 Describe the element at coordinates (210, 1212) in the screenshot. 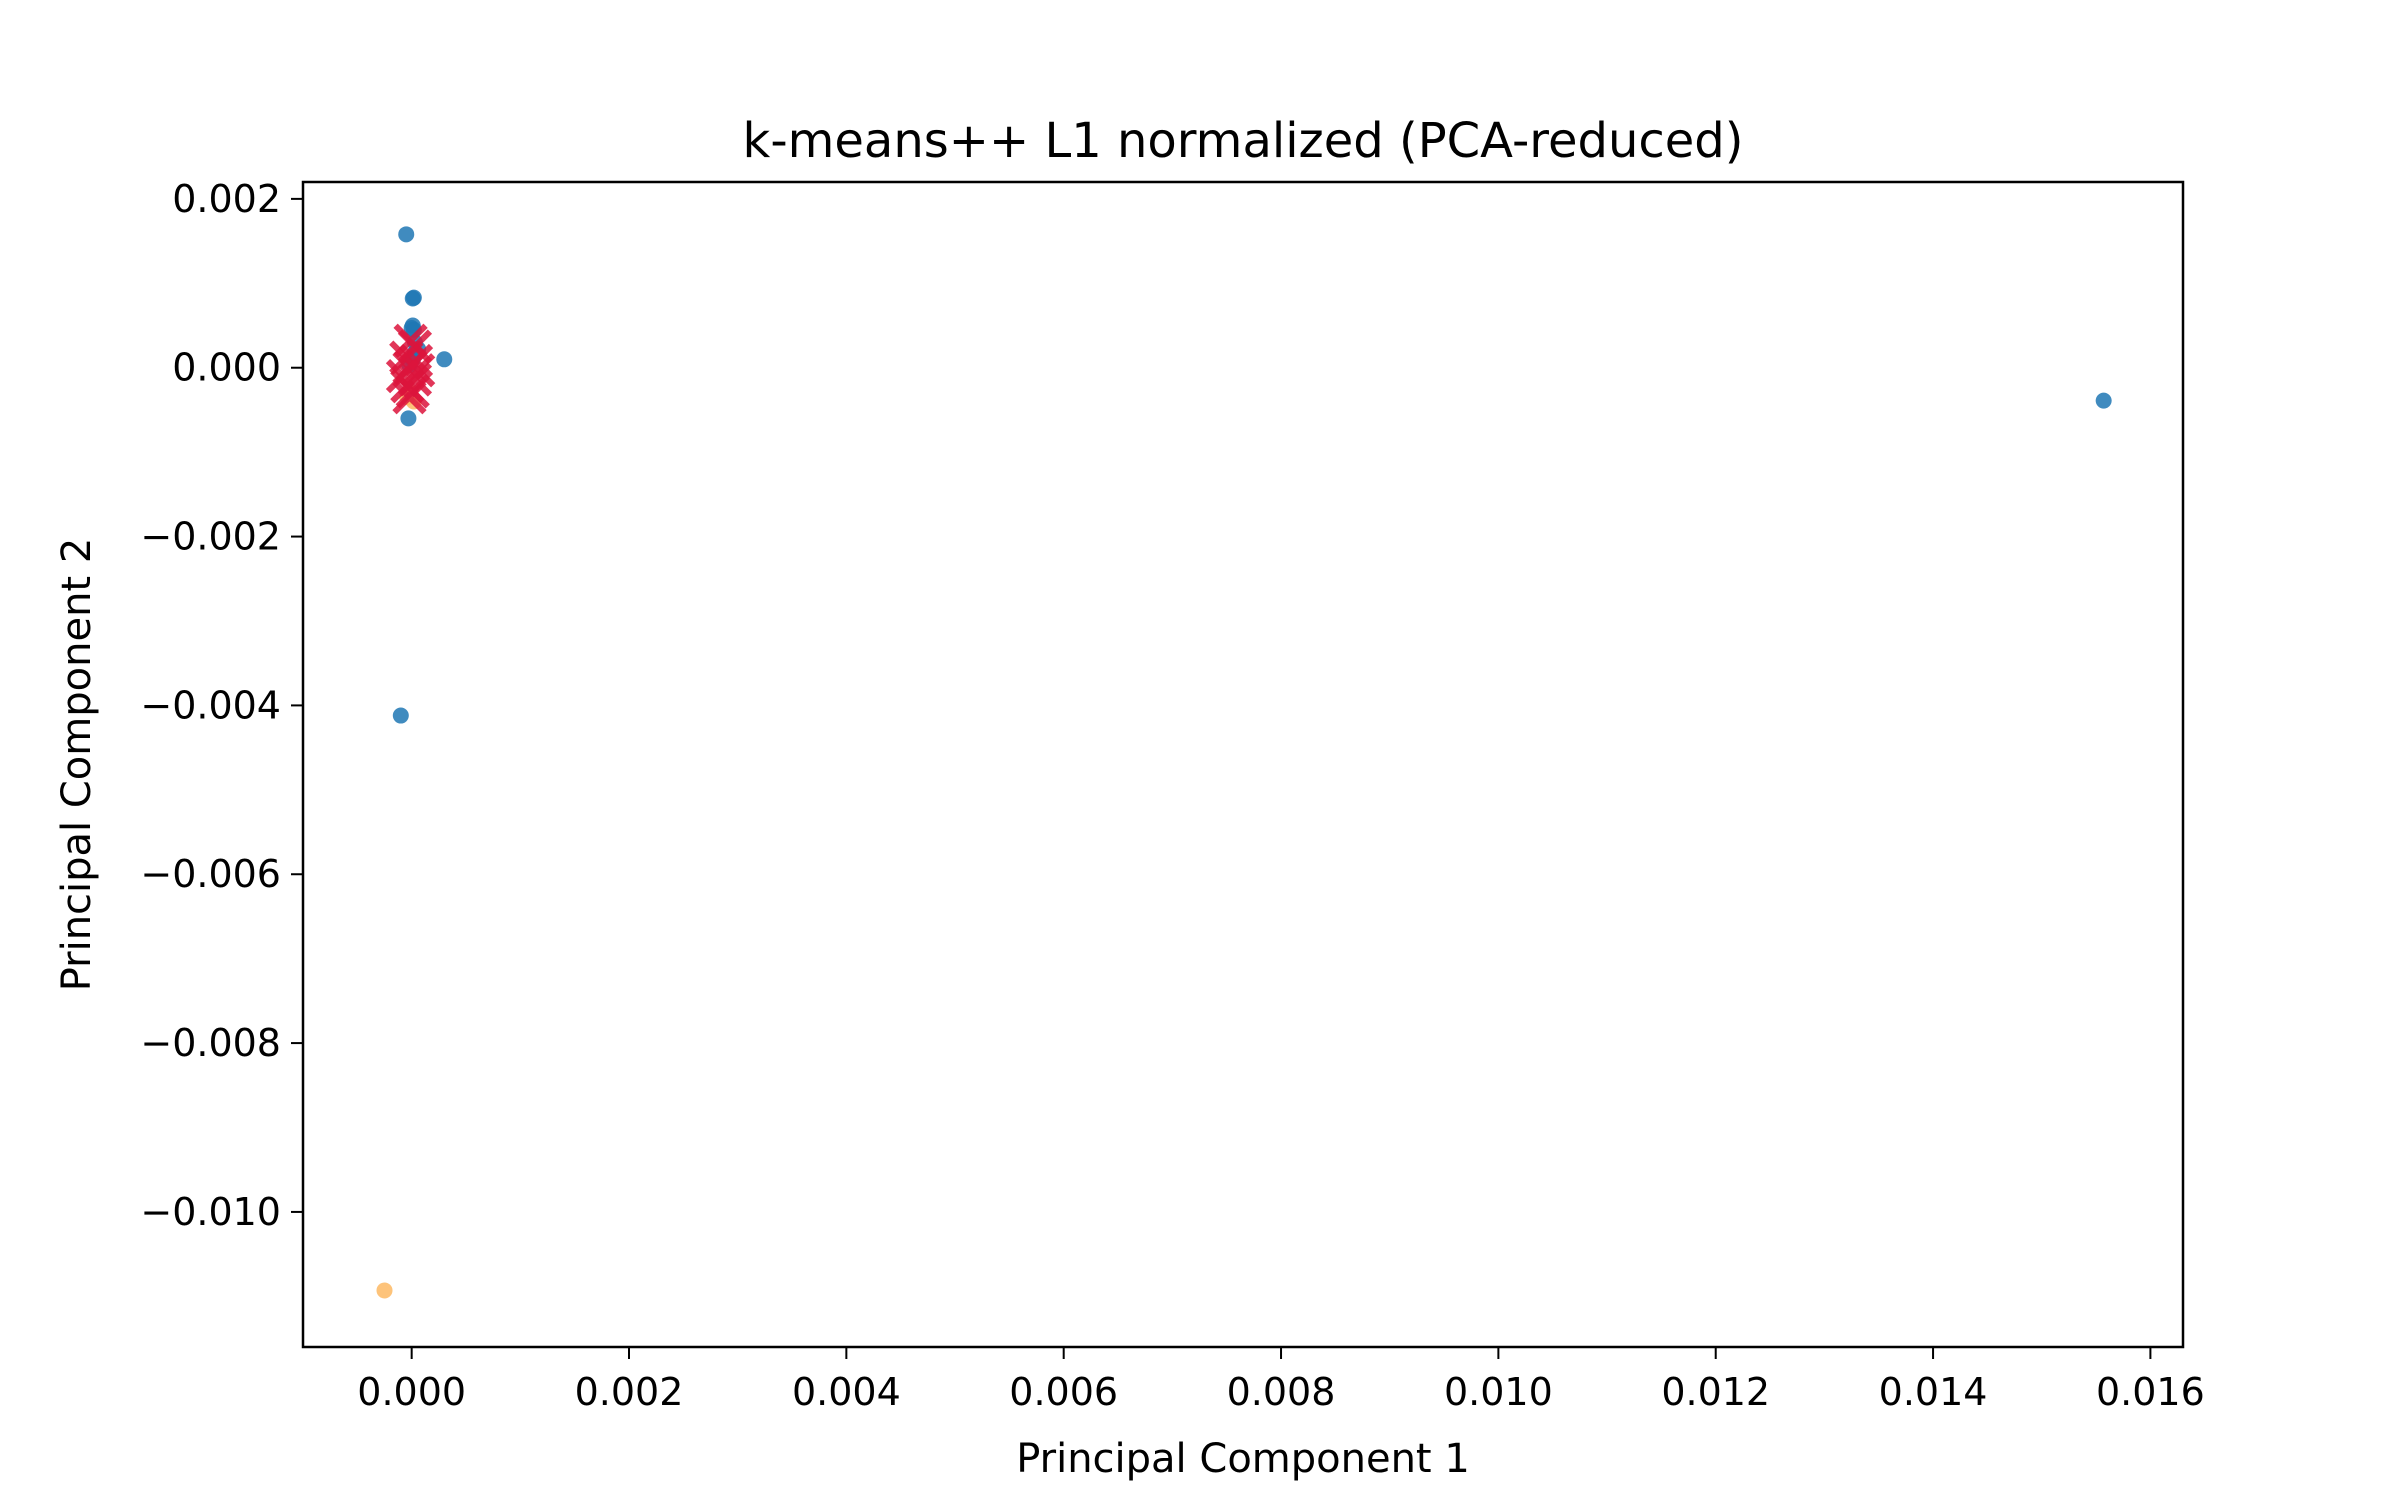

I see `y-tick-label: −0.010` at that location.